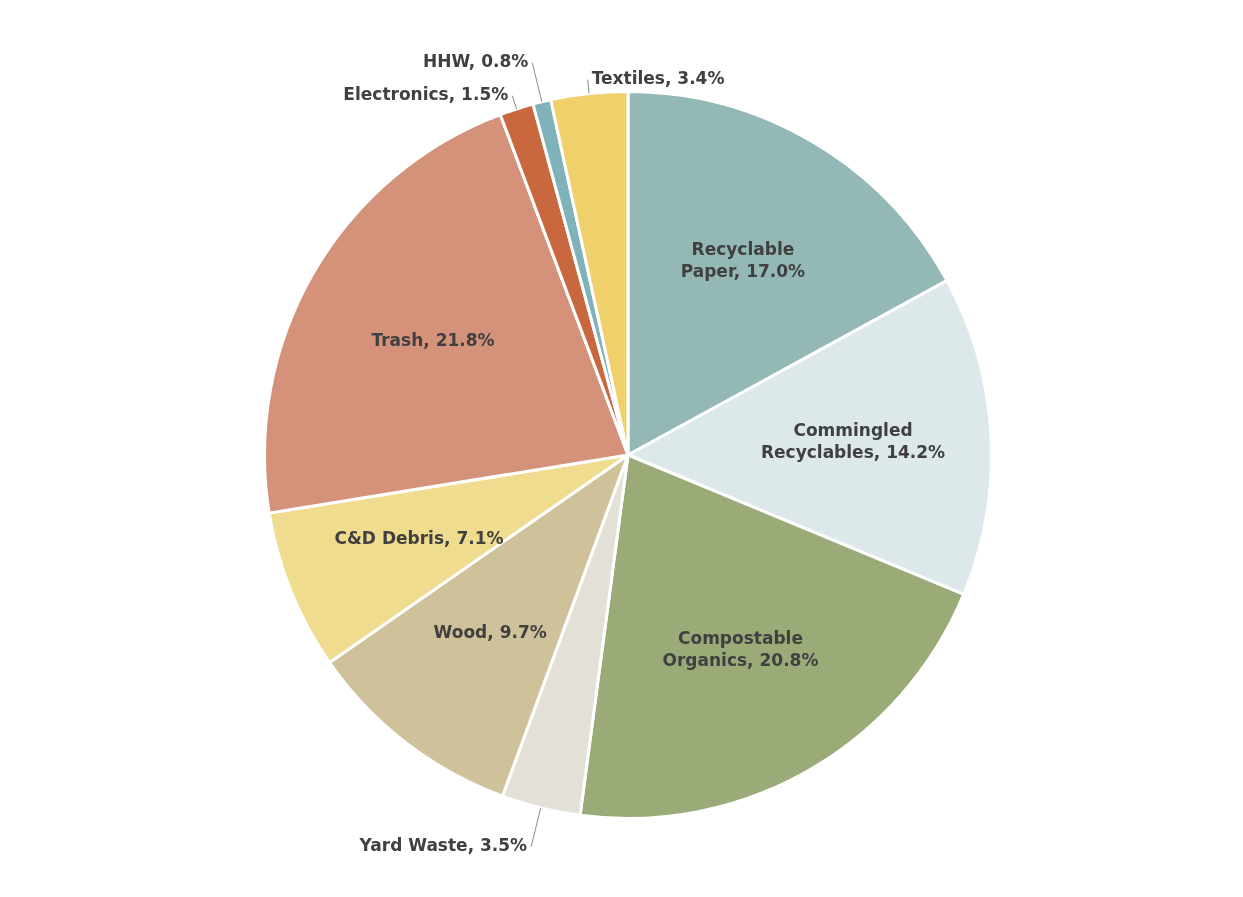 This screenshot has width=1243, height=897. I want to click on slice-label: Trash, 21.8%, so click(433, 340).